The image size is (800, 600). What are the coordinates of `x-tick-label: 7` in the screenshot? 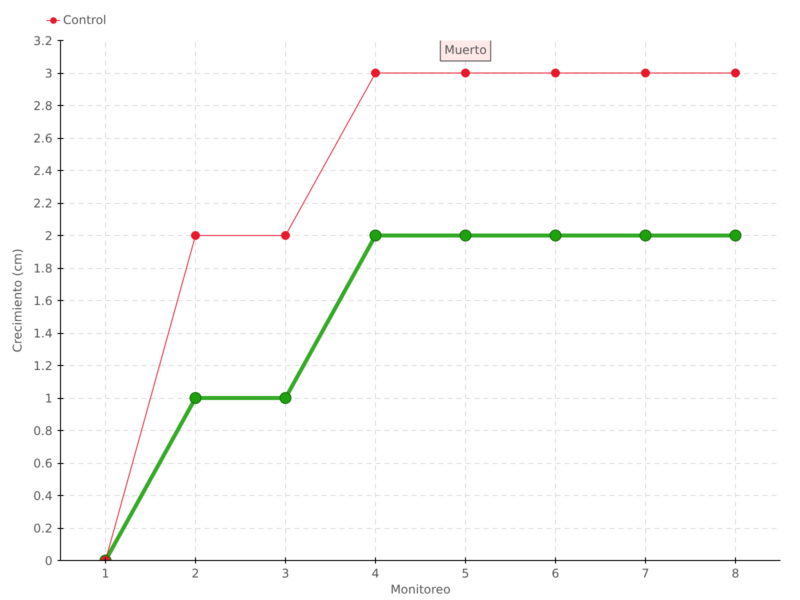 It's located at (646, 573).